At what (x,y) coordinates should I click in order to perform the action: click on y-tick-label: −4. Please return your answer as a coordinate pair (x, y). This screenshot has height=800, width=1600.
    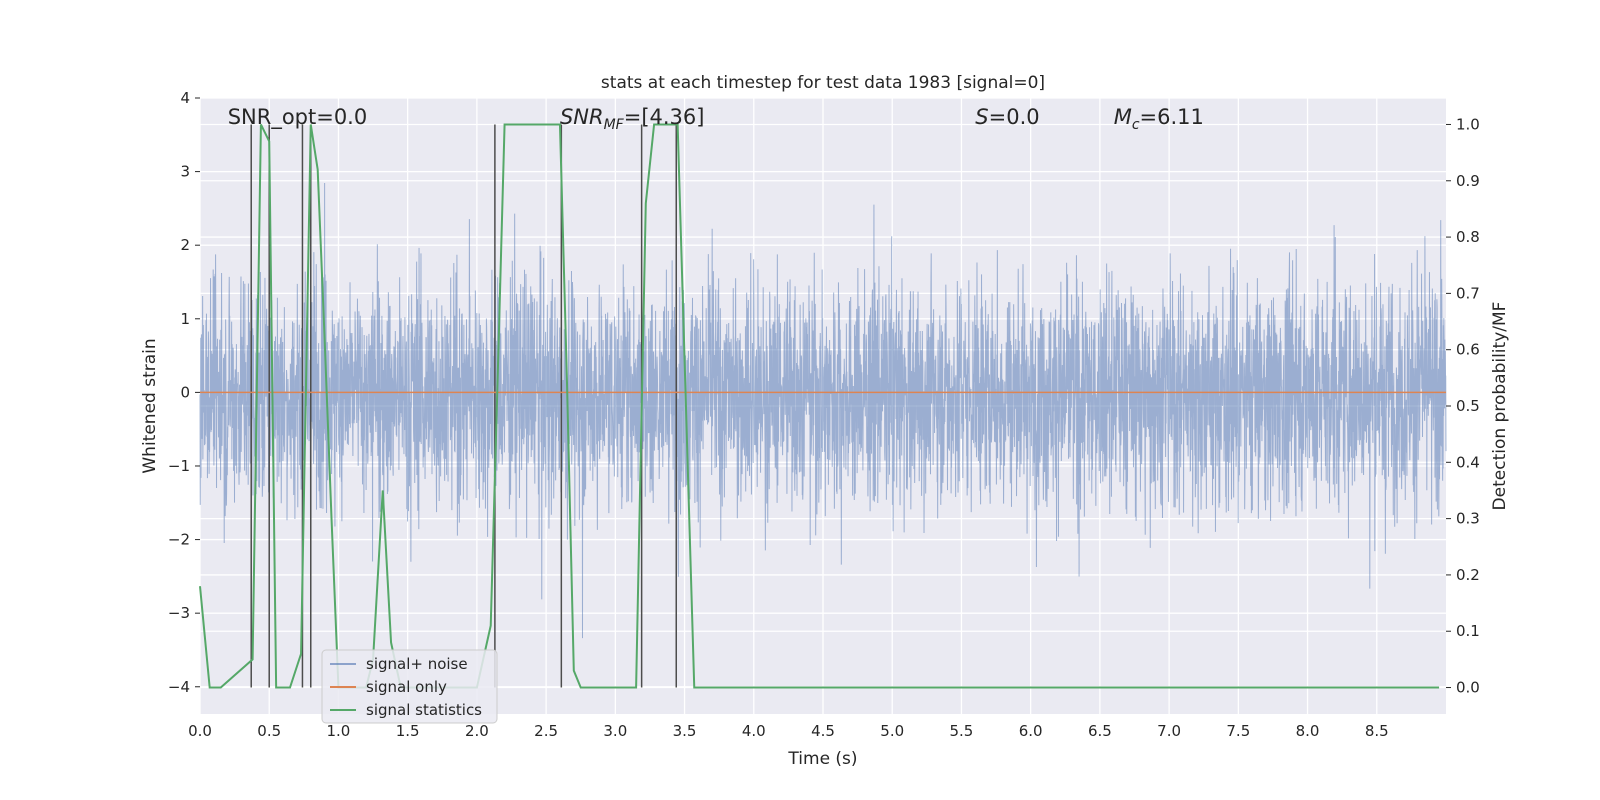
    Looking at the image, I should click on (179, 687).